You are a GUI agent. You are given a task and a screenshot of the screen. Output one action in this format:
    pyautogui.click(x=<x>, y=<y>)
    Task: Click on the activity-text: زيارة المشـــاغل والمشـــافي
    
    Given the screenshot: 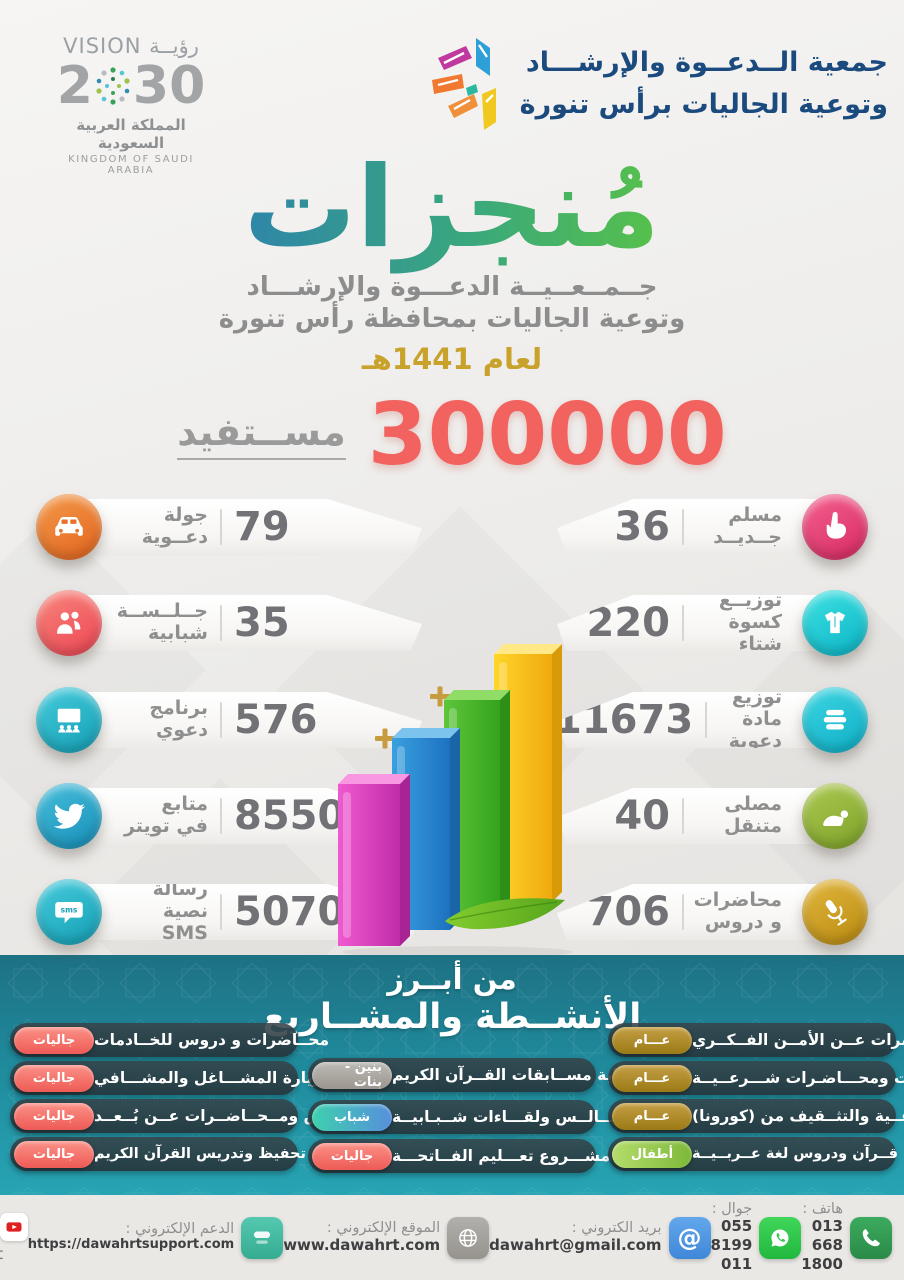 What is the action you would take?
    pyautogui.click(x=208, y=1078)
    